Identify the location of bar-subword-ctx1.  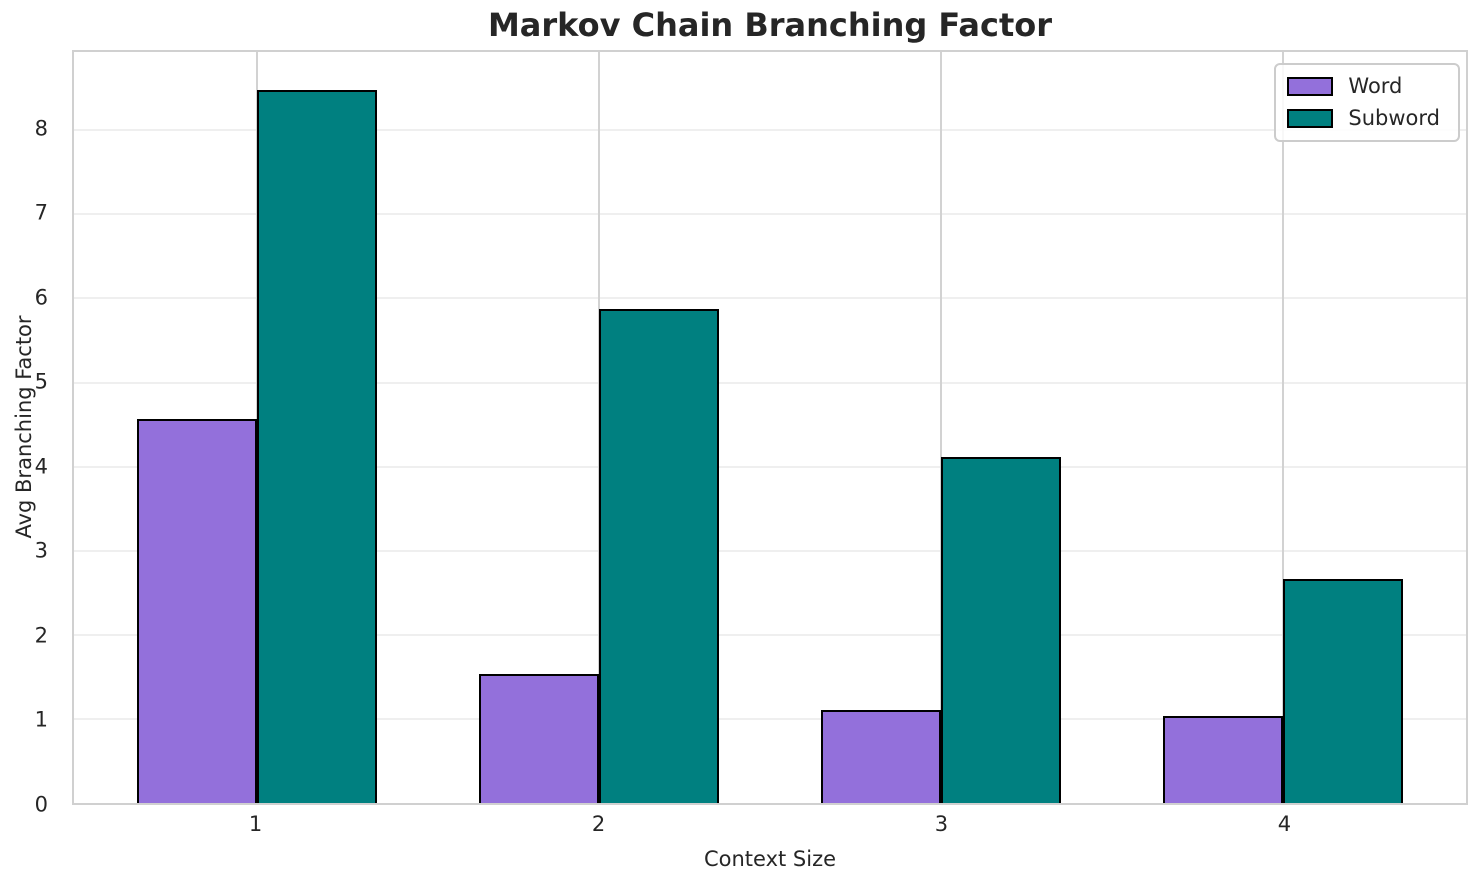
(316, 446).